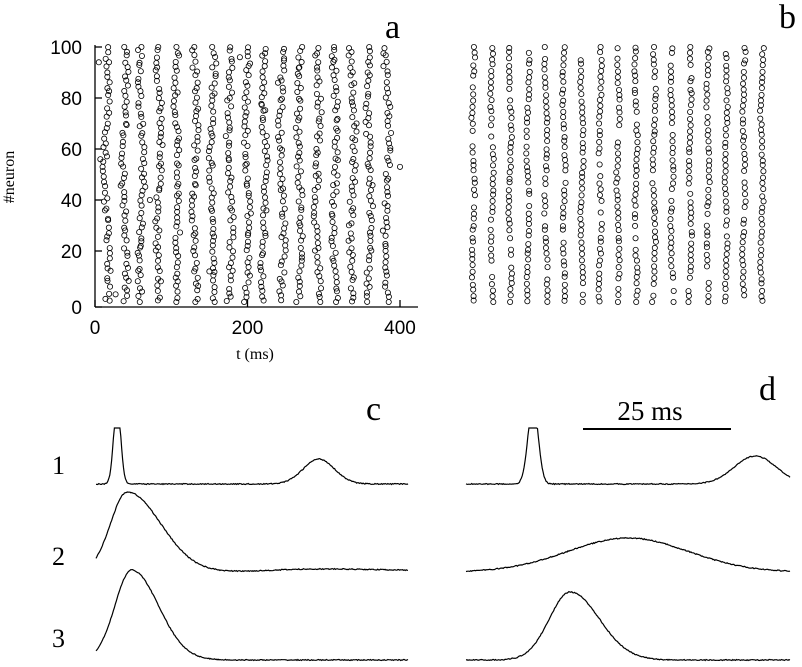 This screenshot has height=667, width=802. Describe the element at coordinates (251, 532) in the screenshot. I see `trace-line` at that location.